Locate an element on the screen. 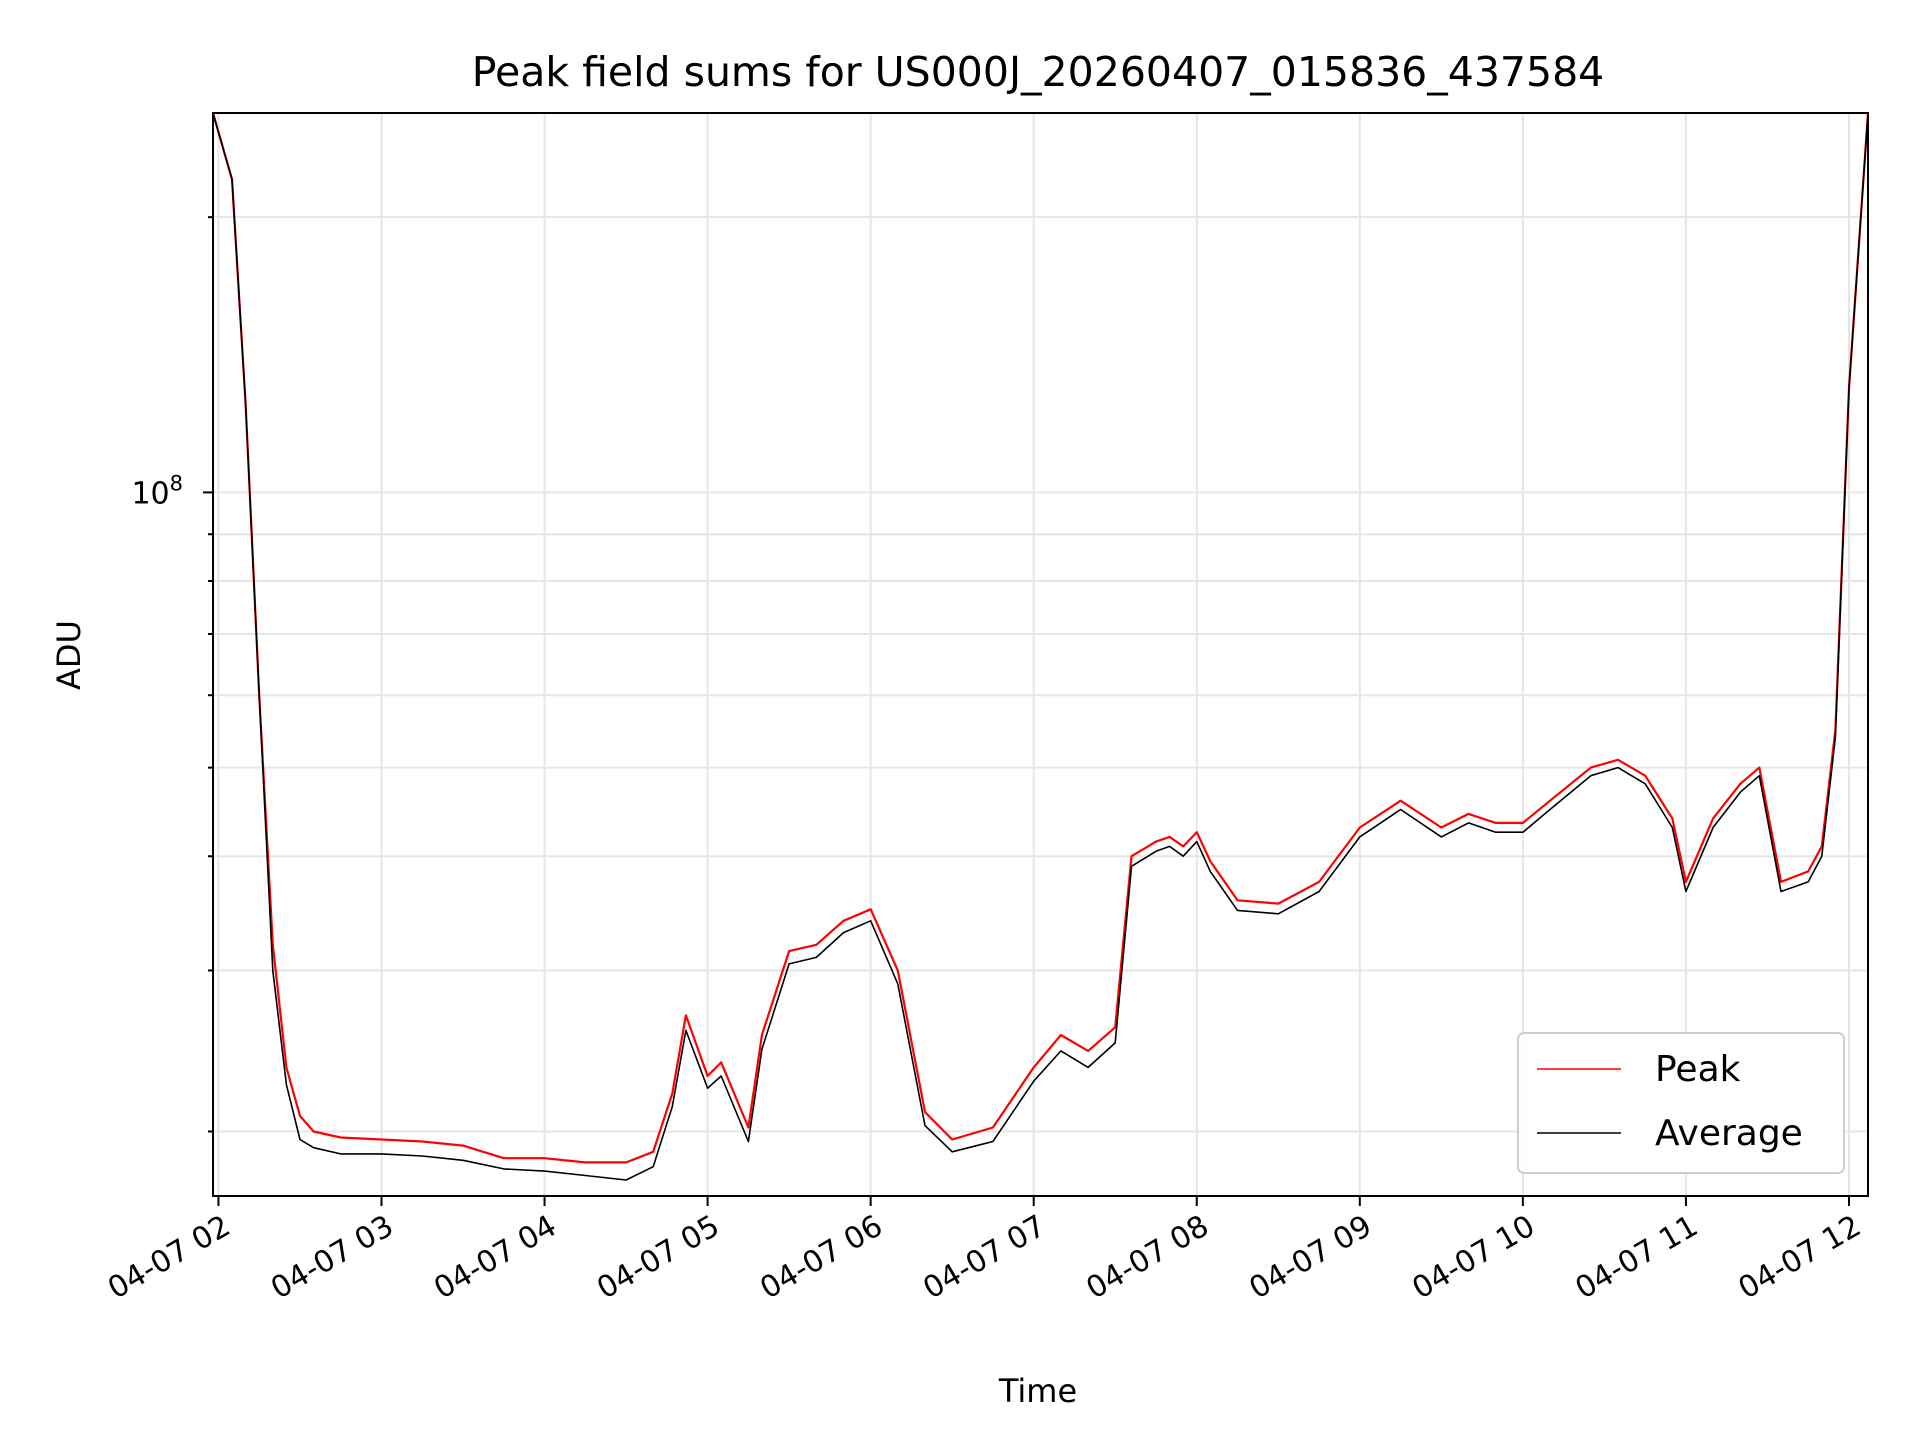 The height and width of the screenshot is (1440, 1920). legend: Peak Average is located at coordinates (1681, 1103).